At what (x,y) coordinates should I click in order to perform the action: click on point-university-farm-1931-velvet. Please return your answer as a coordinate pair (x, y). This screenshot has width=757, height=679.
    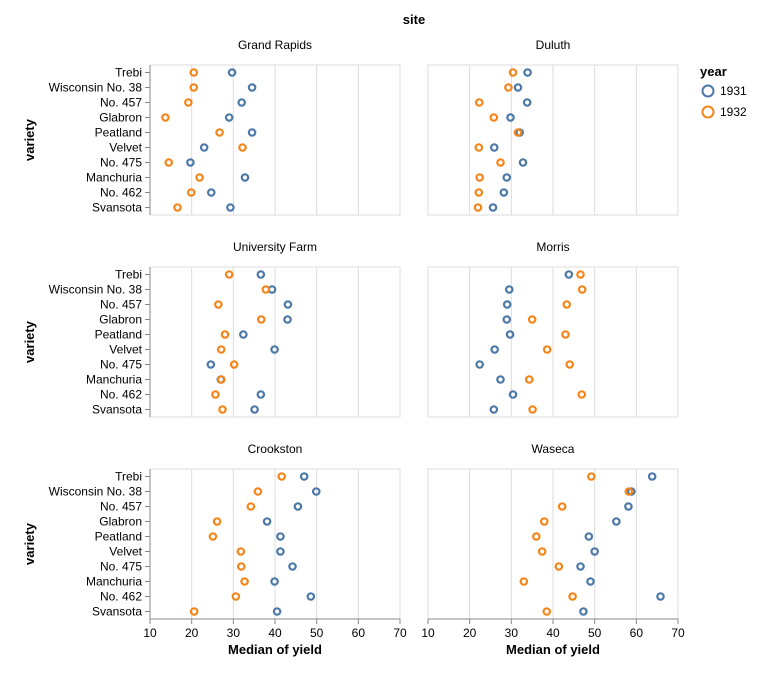
    Looking at the image, I should click on (274, 349).